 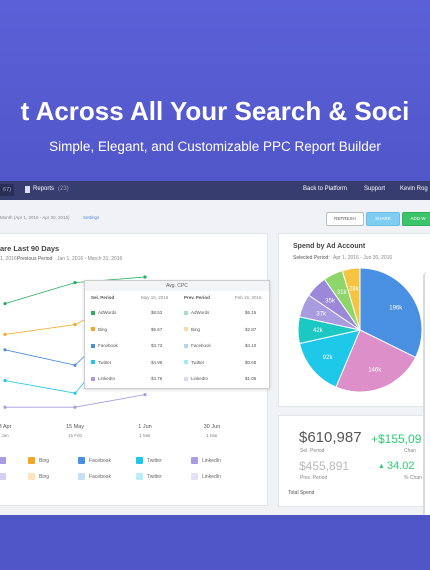 I want to click on tooltip-cell: $3.76, so click(x=157, y=378).